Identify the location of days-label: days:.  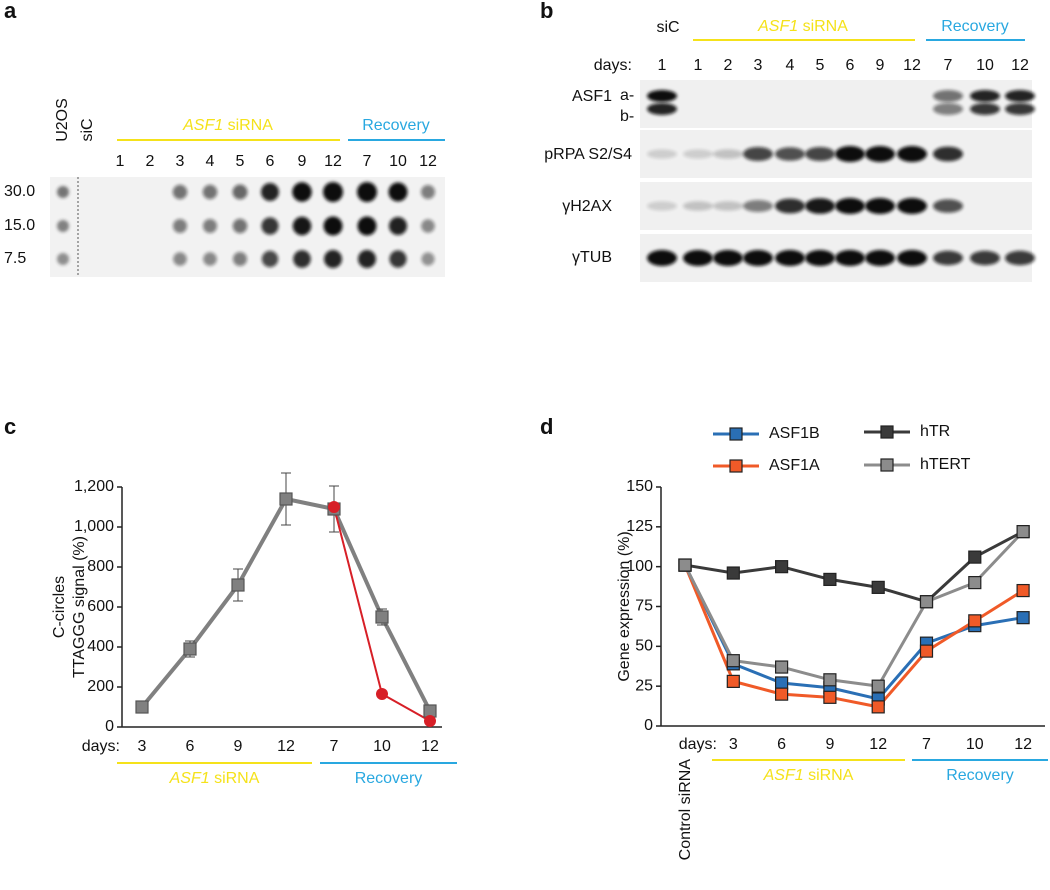
(613, 65).